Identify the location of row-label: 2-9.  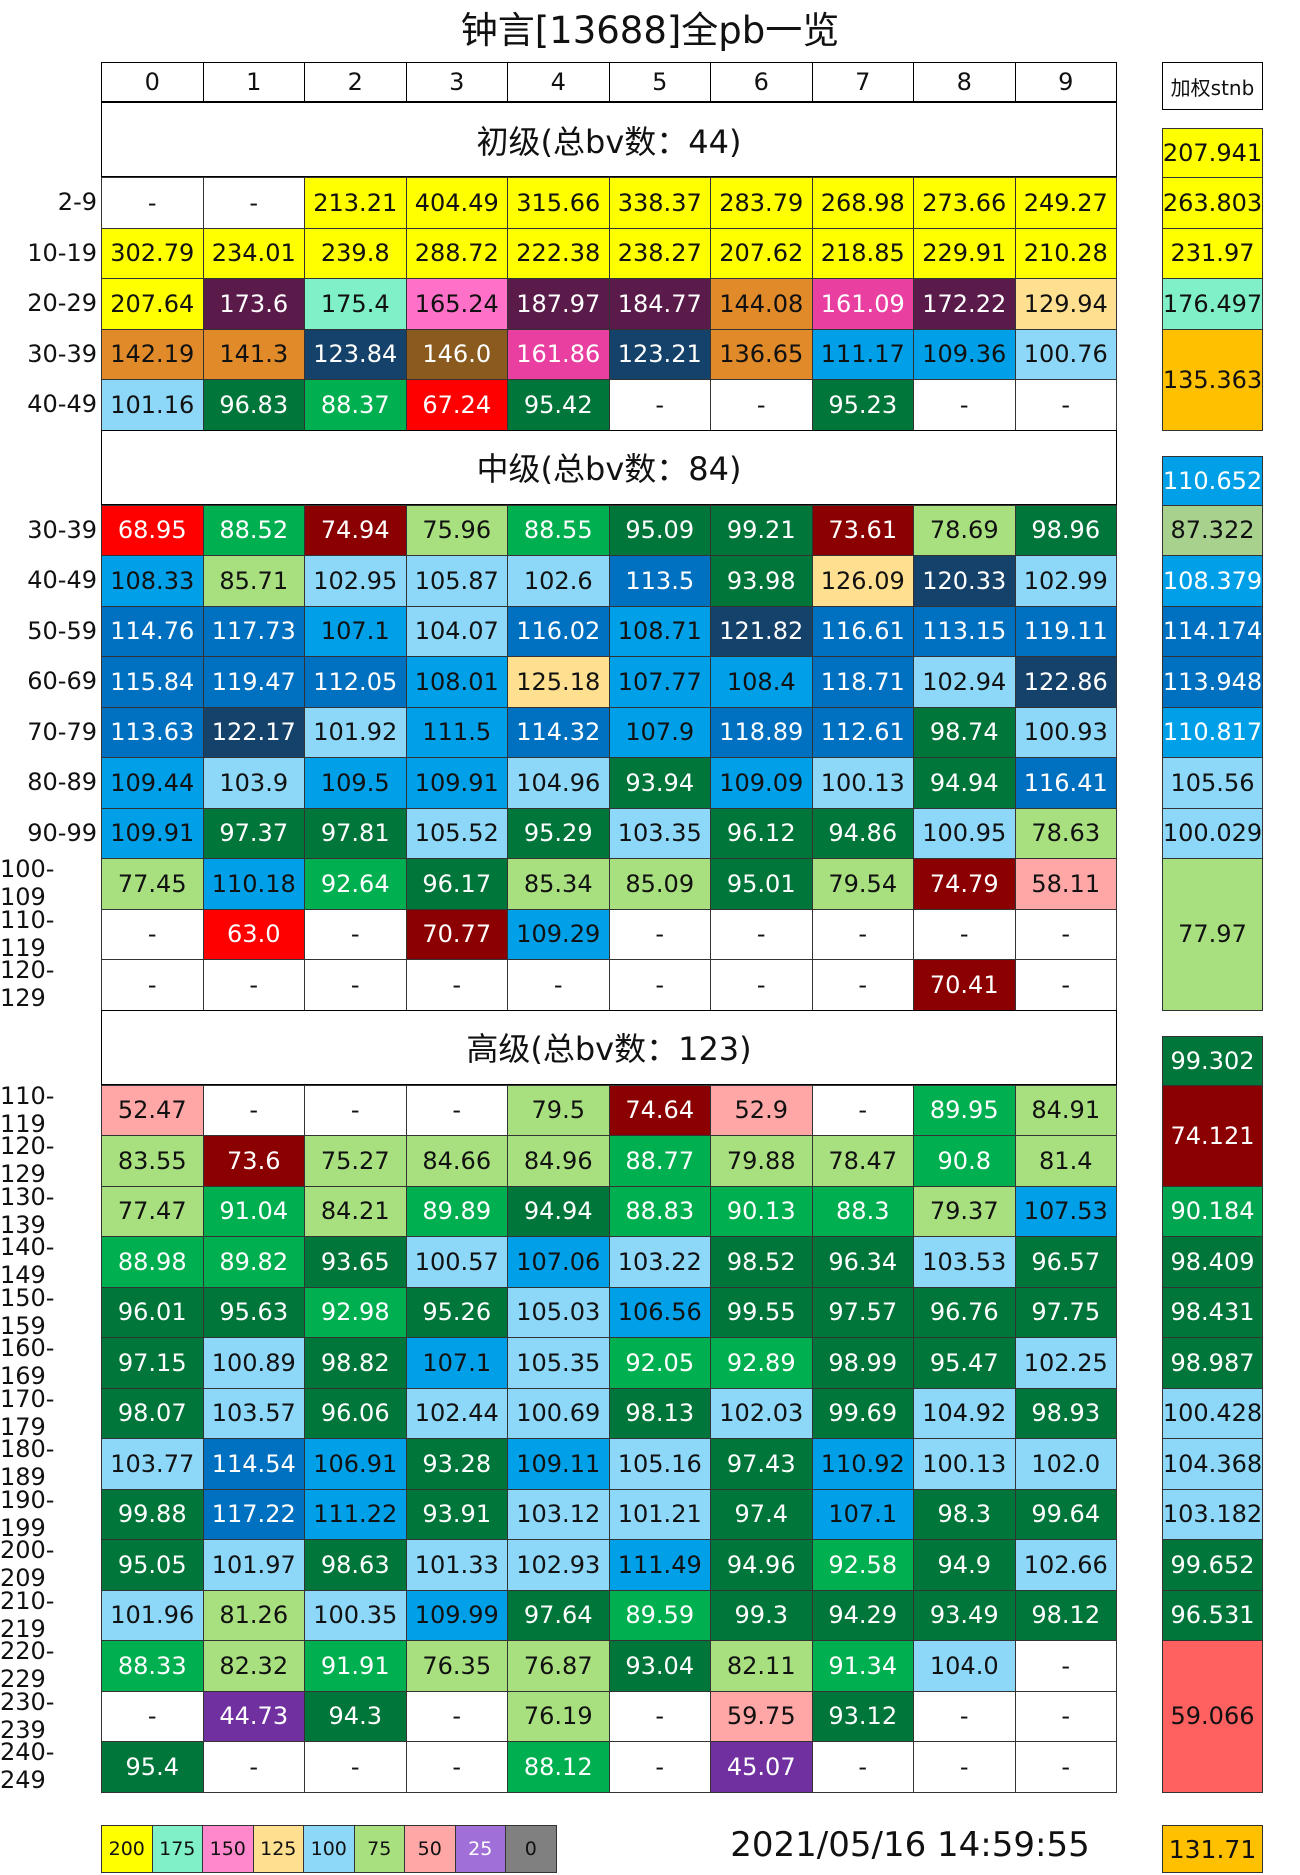
(77, 202).